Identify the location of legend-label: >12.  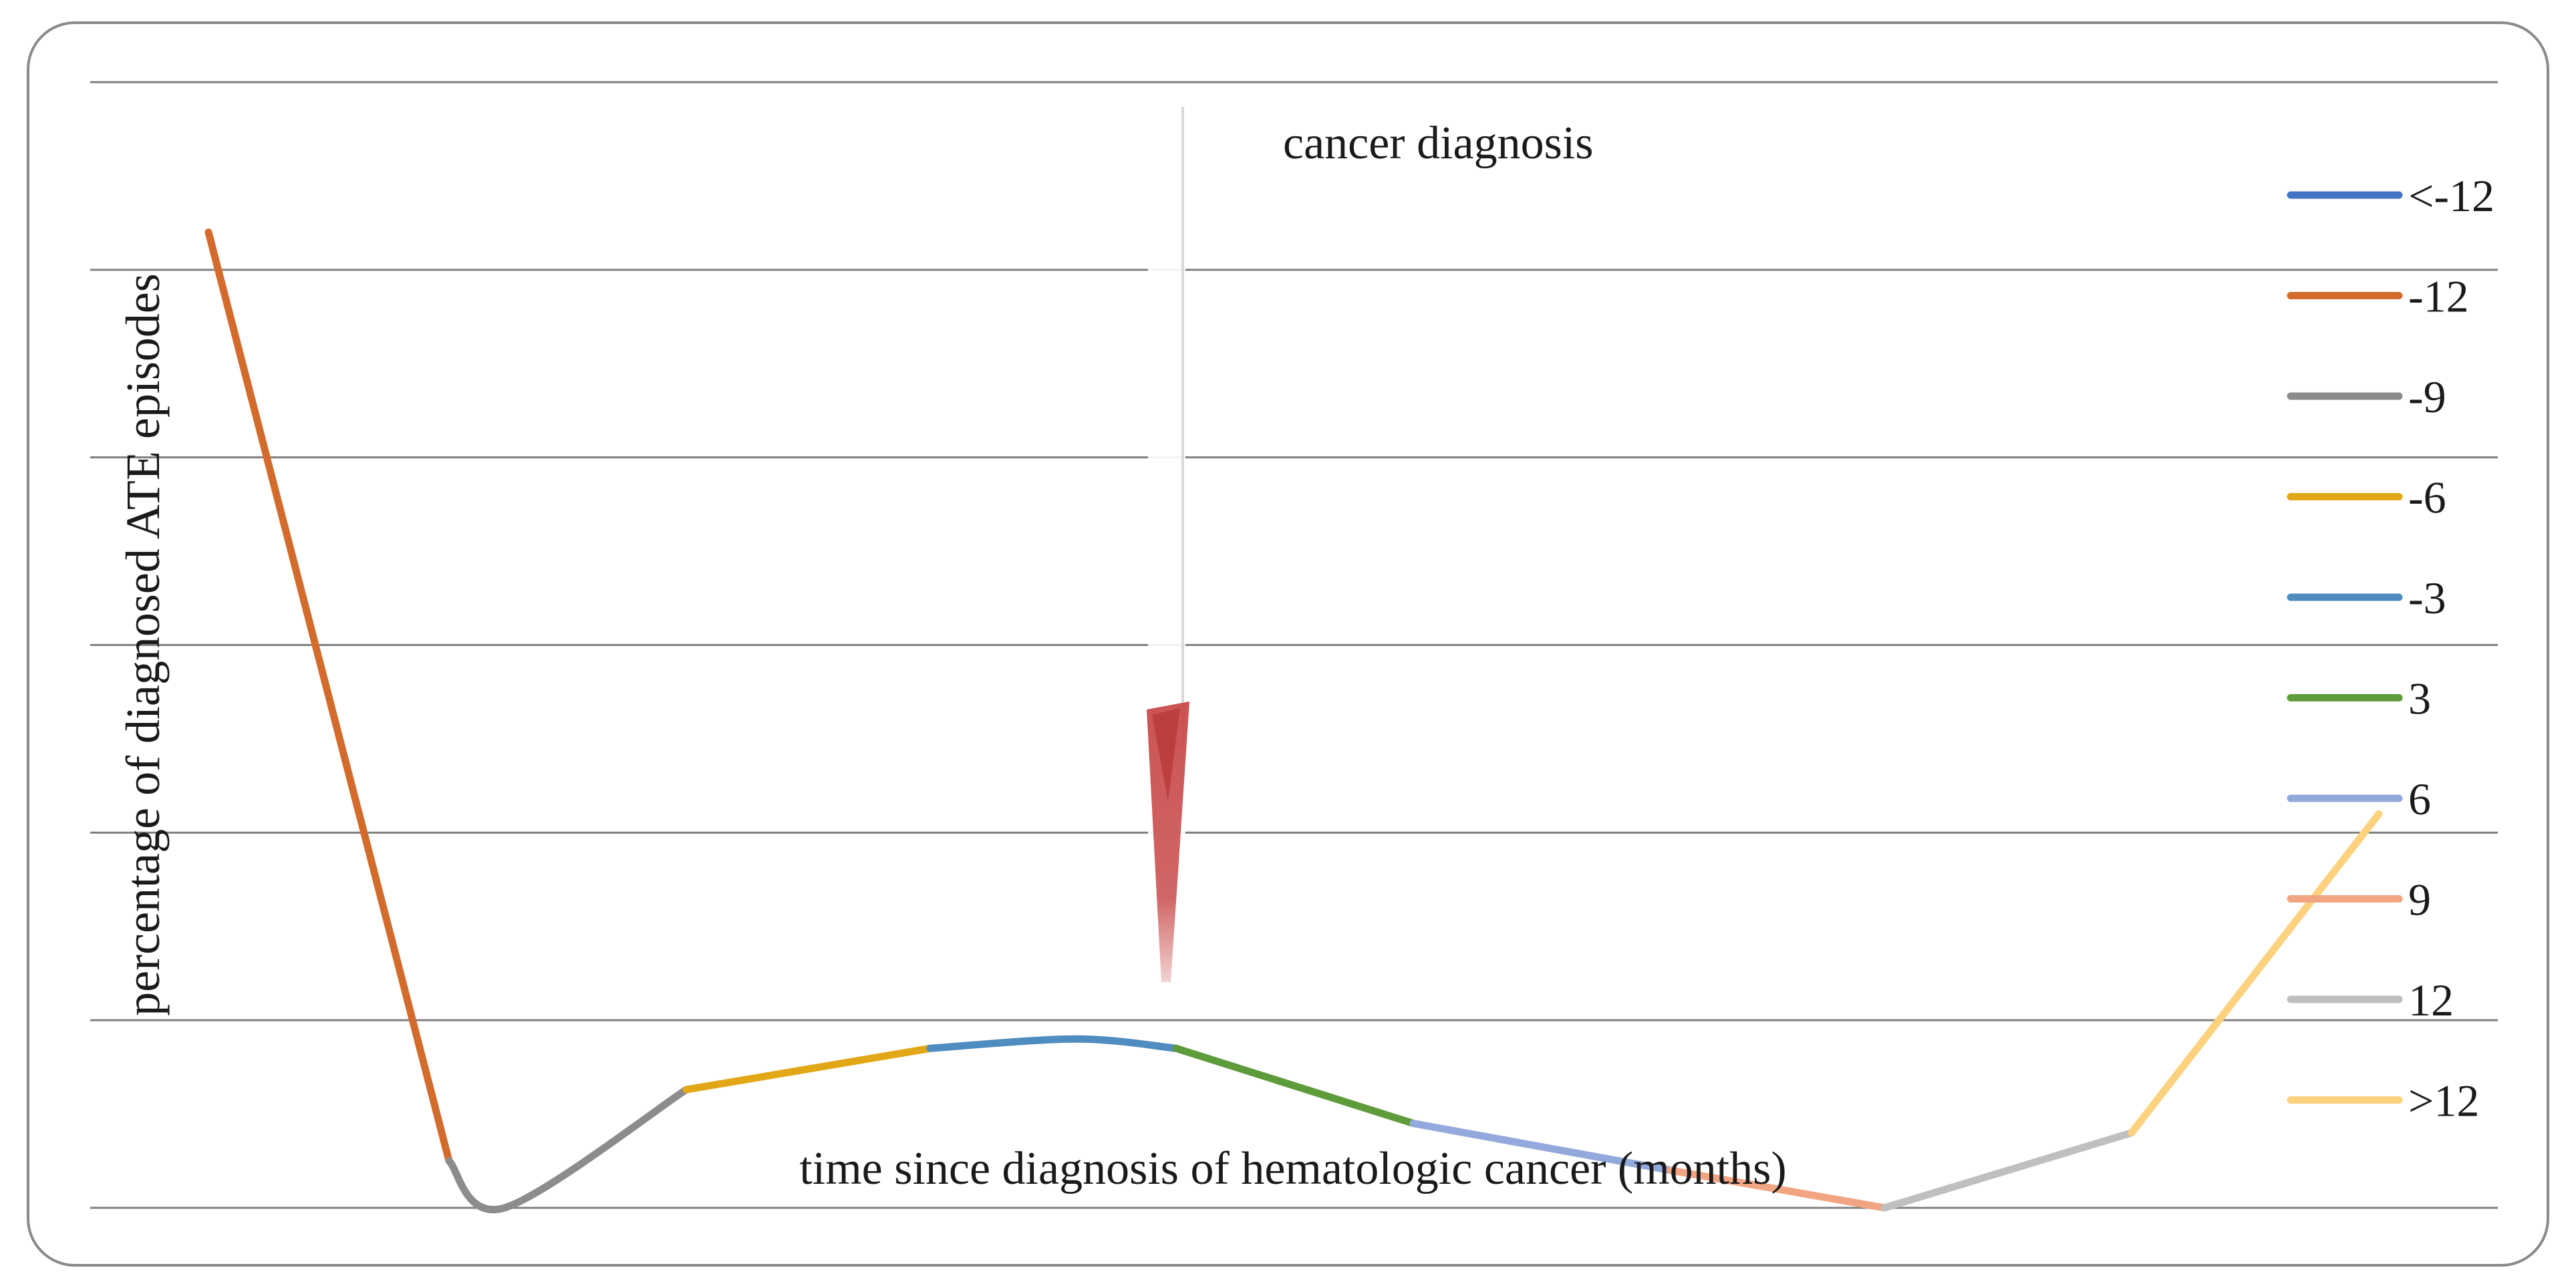
(2443, 1101).